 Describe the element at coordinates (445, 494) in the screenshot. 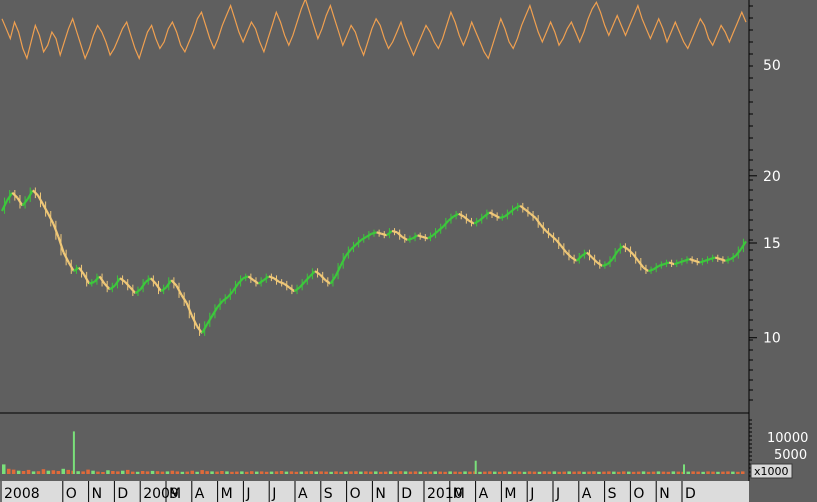

I see `x-tick-label: 2010` at that location.